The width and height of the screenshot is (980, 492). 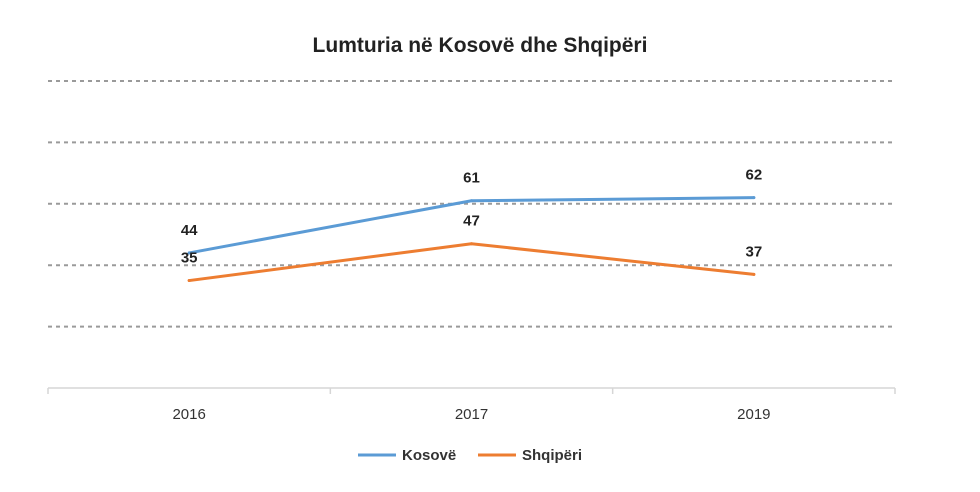 What do you see at coordinates (471, 405) in the screenshot?
I see `x-axis: 2016 2017 2019` at bounding box center [471, 405].